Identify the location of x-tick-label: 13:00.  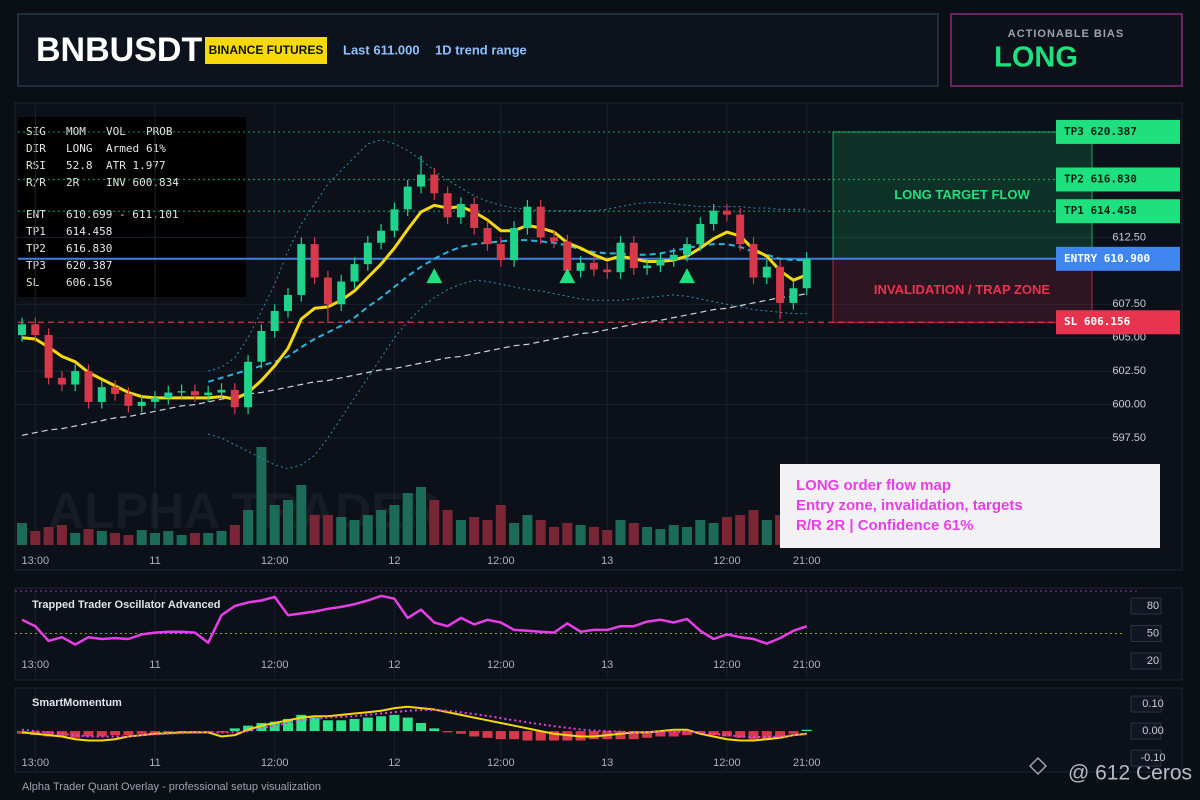
(36, 561).